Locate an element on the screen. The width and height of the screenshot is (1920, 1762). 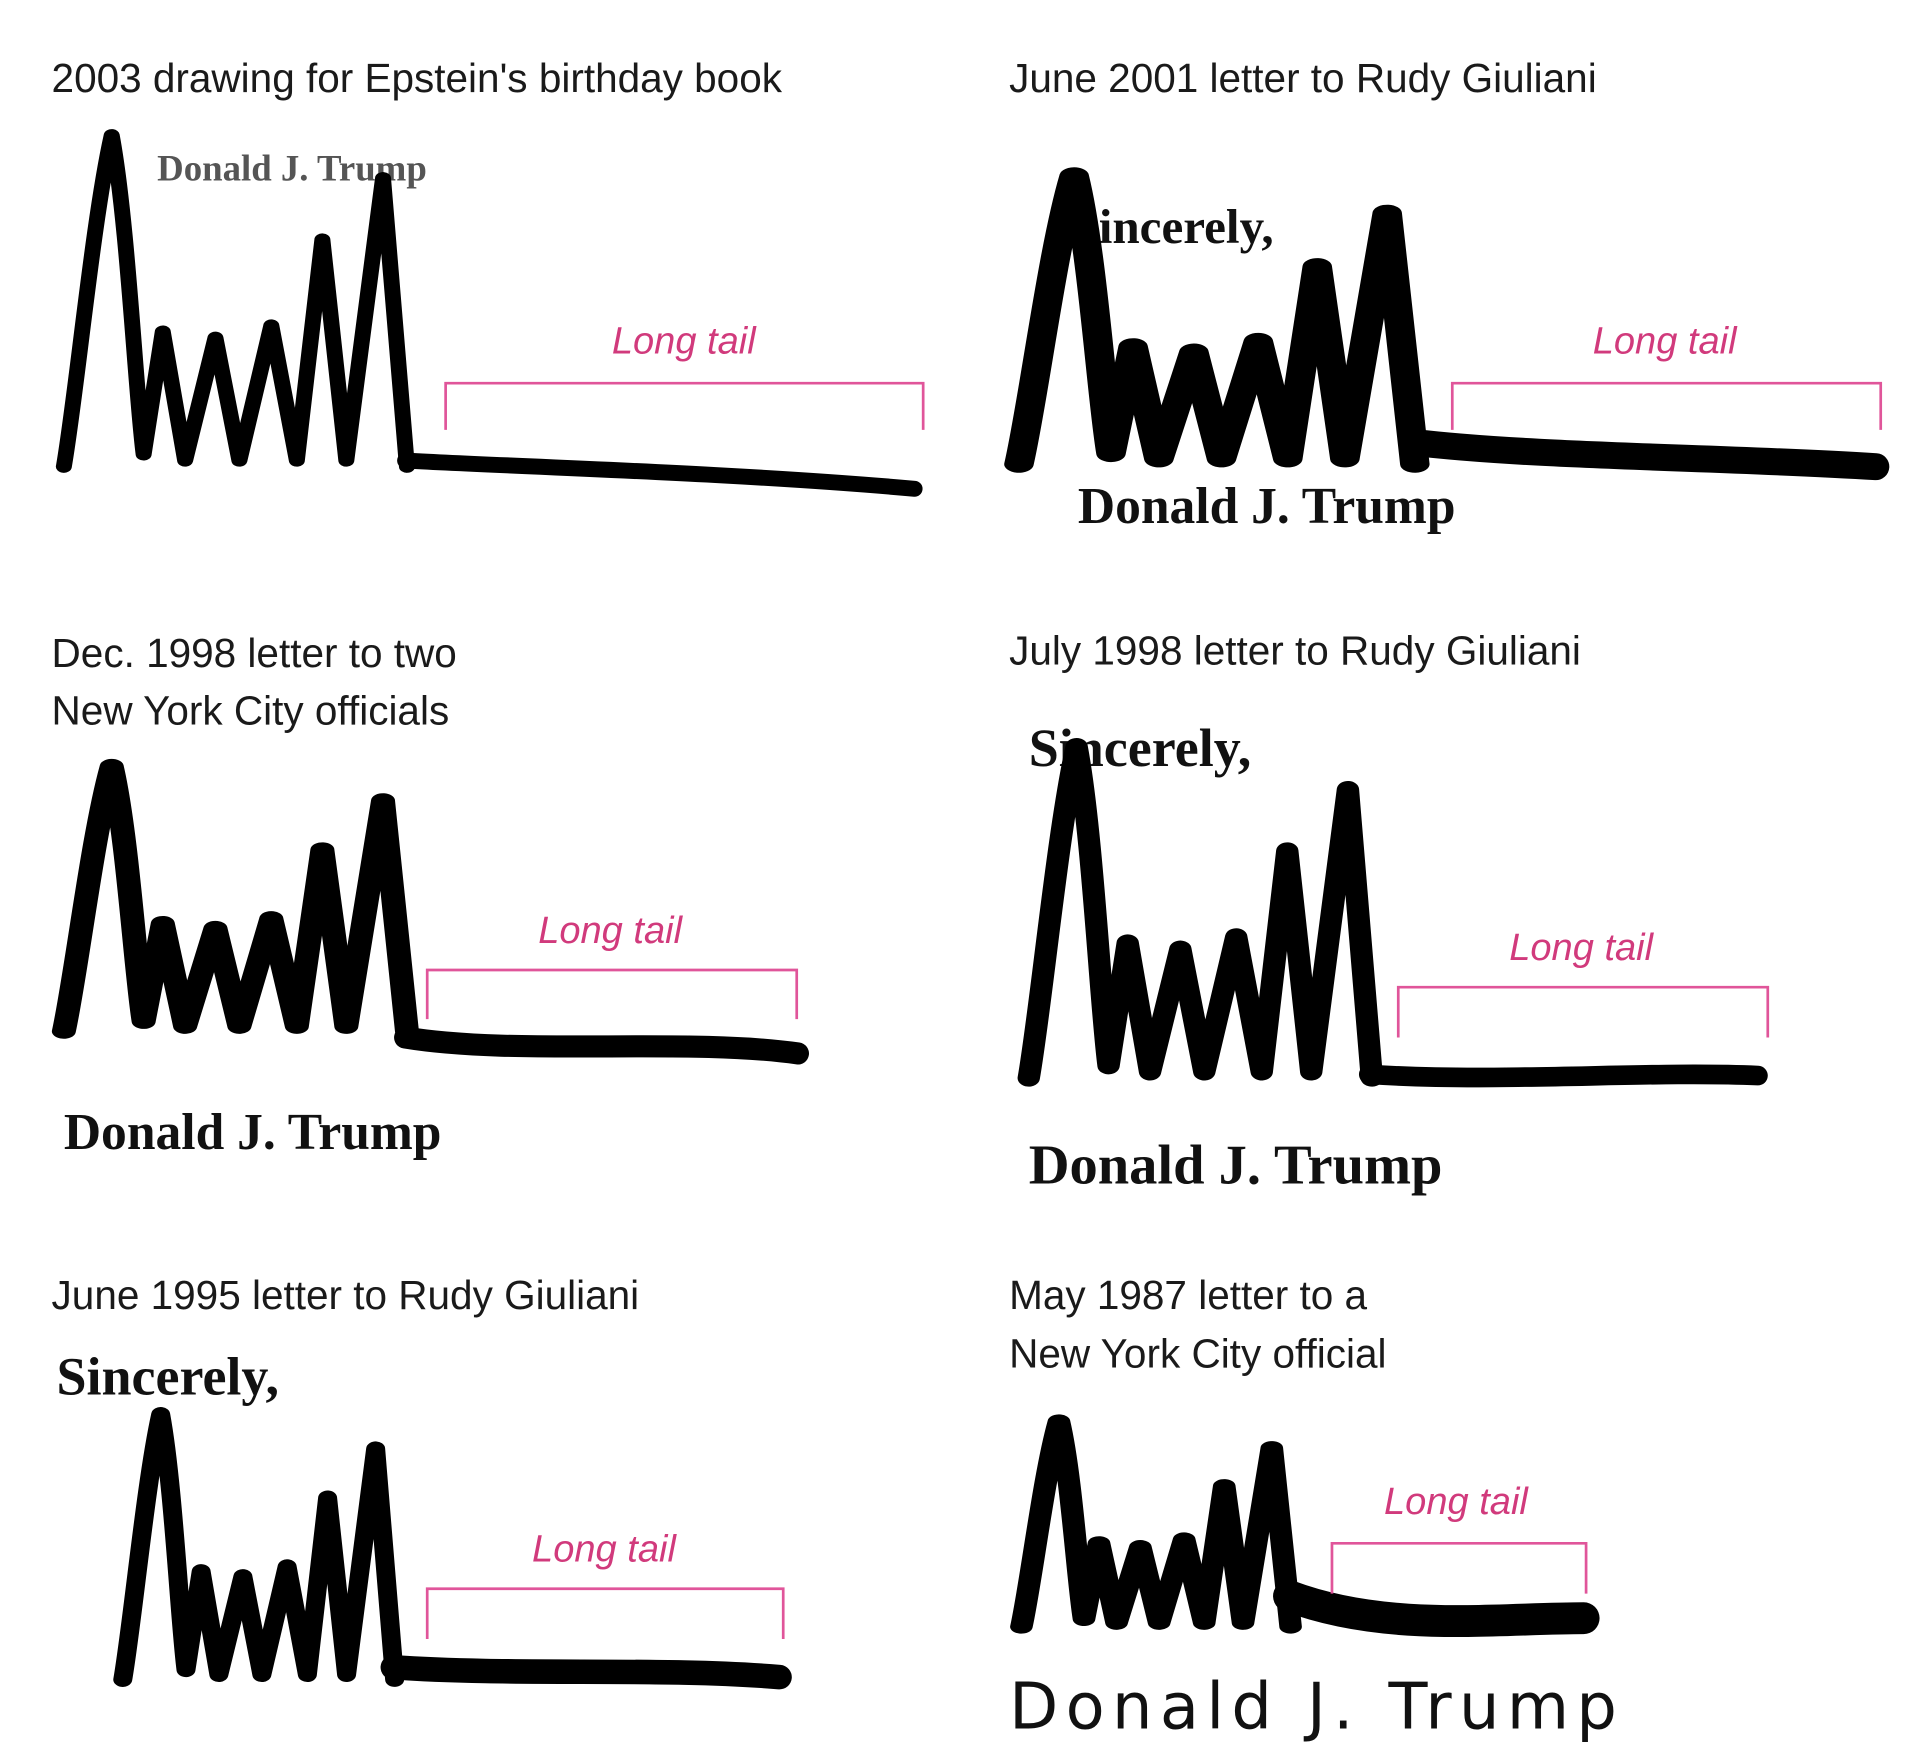
closing-text: incerely, is located at coordinates (1186, 226).